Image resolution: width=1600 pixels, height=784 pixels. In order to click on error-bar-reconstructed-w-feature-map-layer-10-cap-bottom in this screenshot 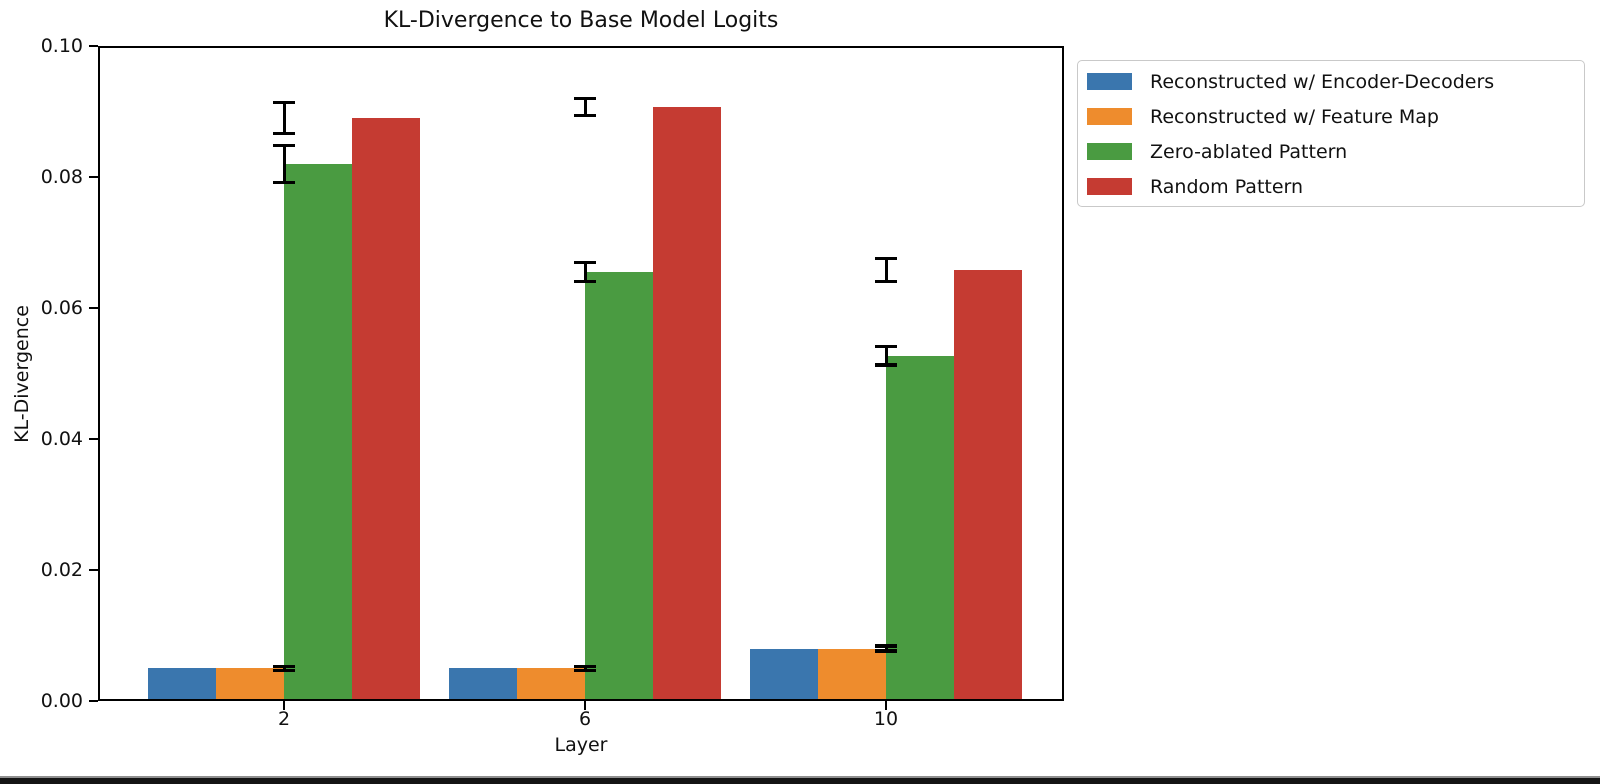, I will do `click(886, 651)`.